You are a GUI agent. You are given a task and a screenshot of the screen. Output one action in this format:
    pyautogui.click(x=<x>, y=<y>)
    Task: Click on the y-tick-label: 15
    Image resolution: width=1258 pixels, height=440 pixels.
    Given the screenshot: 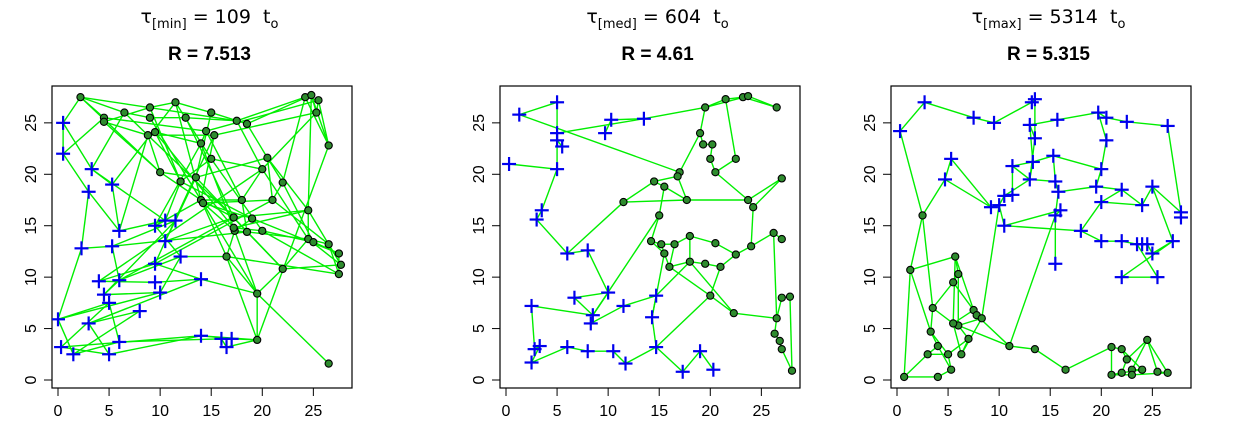 What is the action you would take?
    pyautogui.click(x=31, y=226)
    